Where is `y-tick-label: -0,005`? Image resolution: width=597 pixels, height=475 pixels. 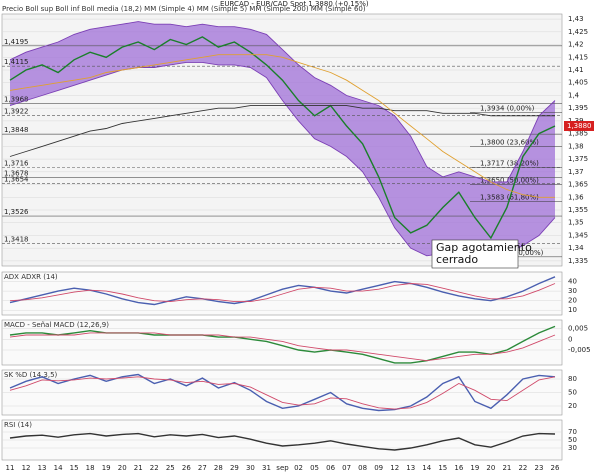 y-tick-label: -0,005 is located at coordinates (579, 350).